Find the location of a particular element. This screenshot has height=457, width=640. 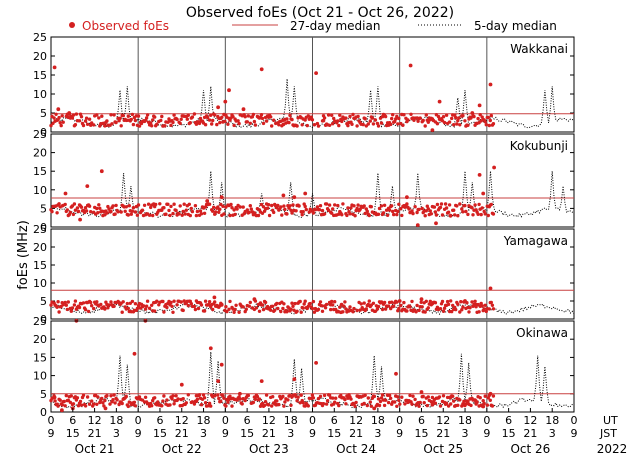

year-label: 2022 is located at coordinates (612, 449).